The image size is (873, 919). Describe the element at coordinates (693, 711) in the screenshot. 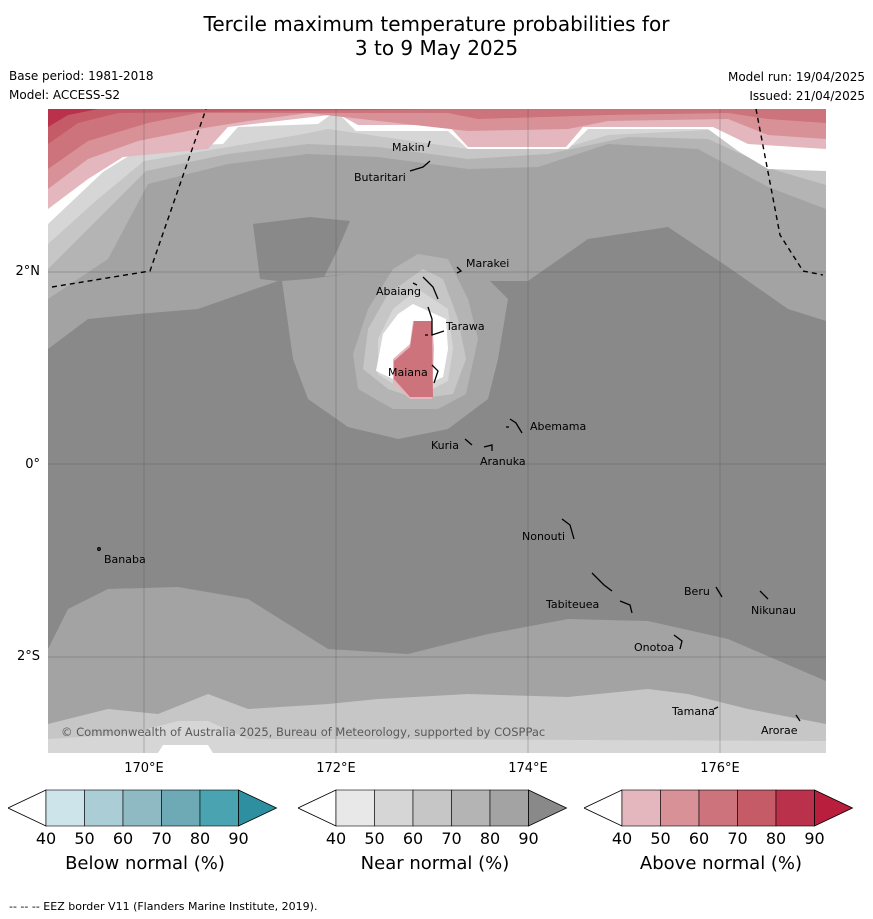

I see `island-label-tamana: Tamana` at that location.